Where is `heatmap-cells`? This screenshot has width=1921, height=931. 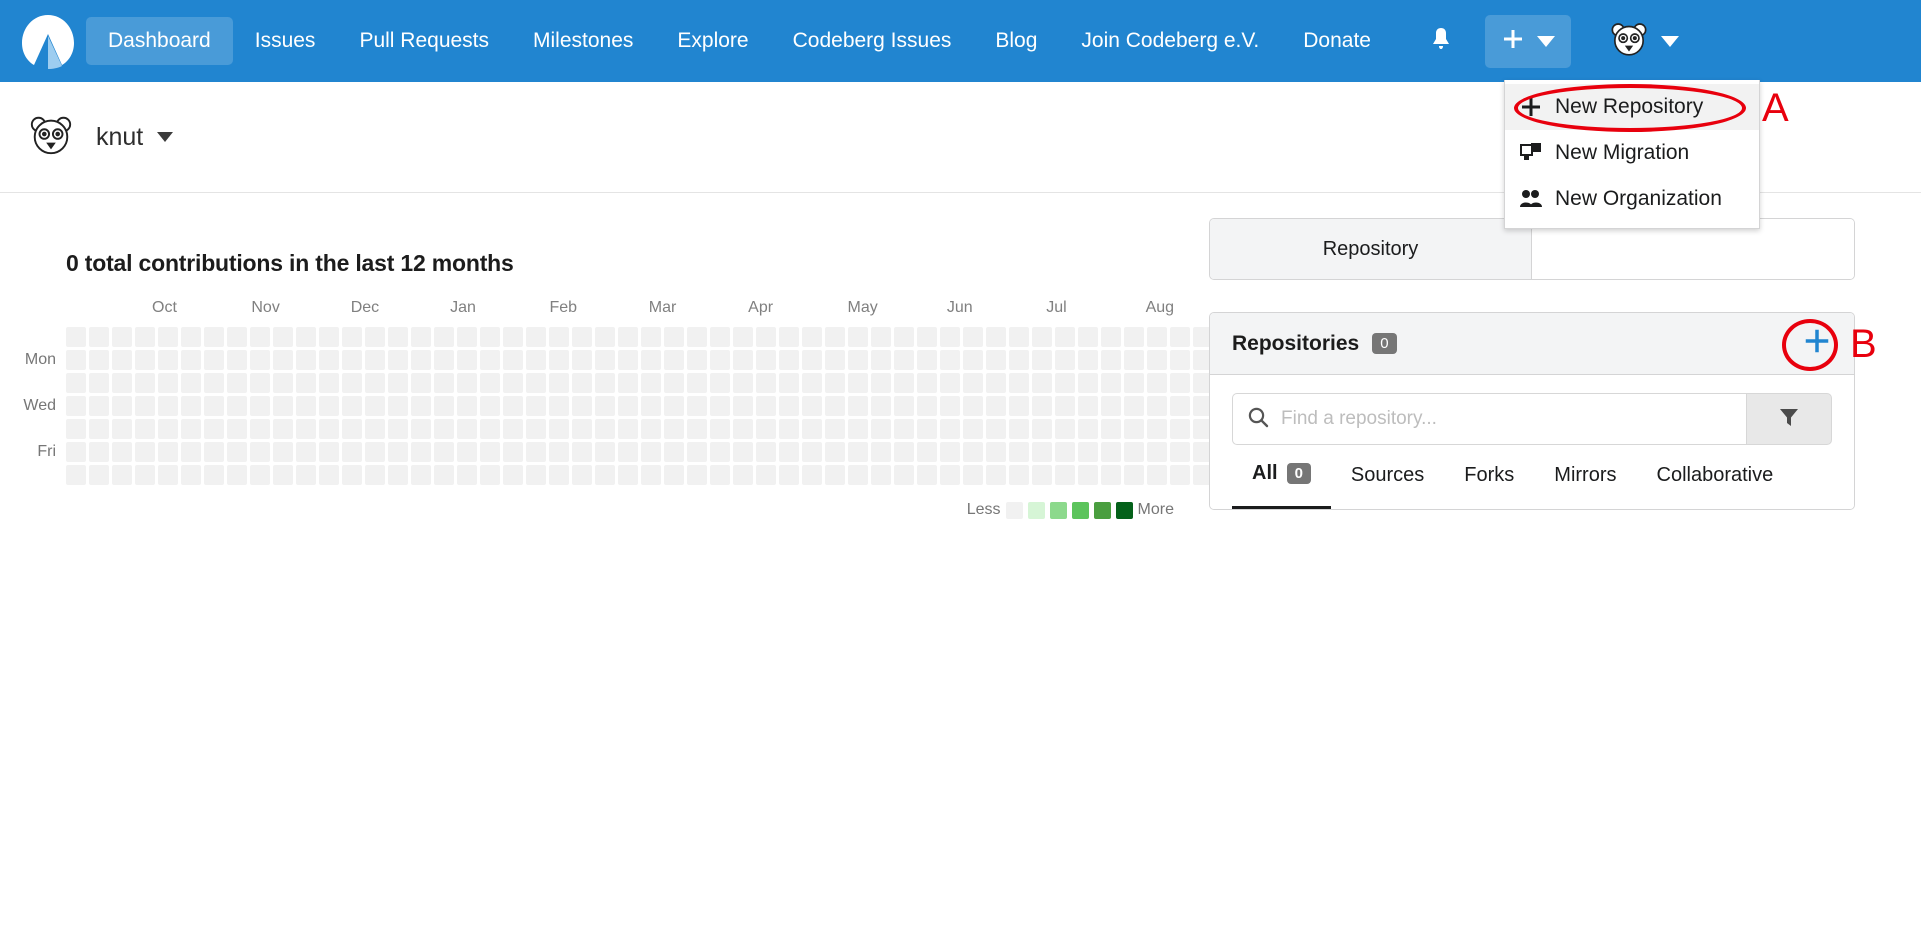
heatmap-cells is located at coordinates (674, 406).